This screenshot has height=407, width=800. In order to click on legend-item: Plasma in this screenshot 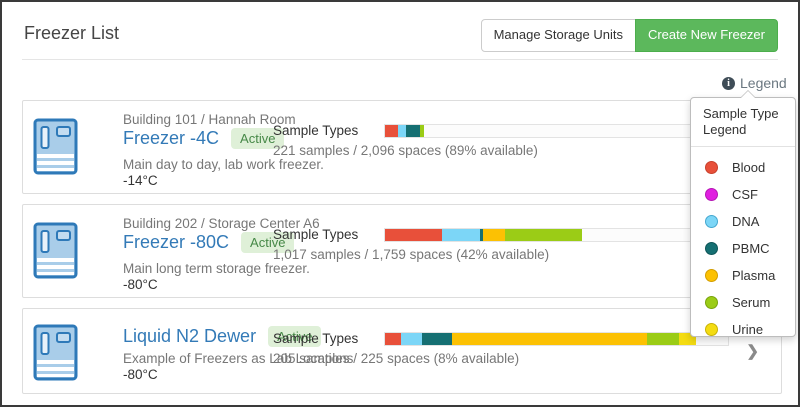, I will do `click(750, 275)`.